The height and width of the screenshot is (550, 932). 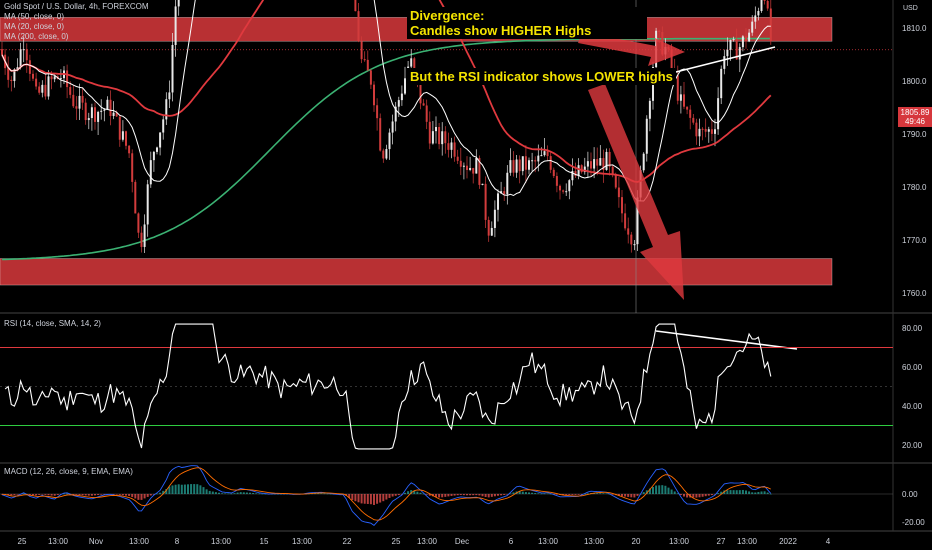 What do you see at coordinates (96, 541) in the screenshot?
I see `time-tick-label: Nov` at bounding box center [96, 541].